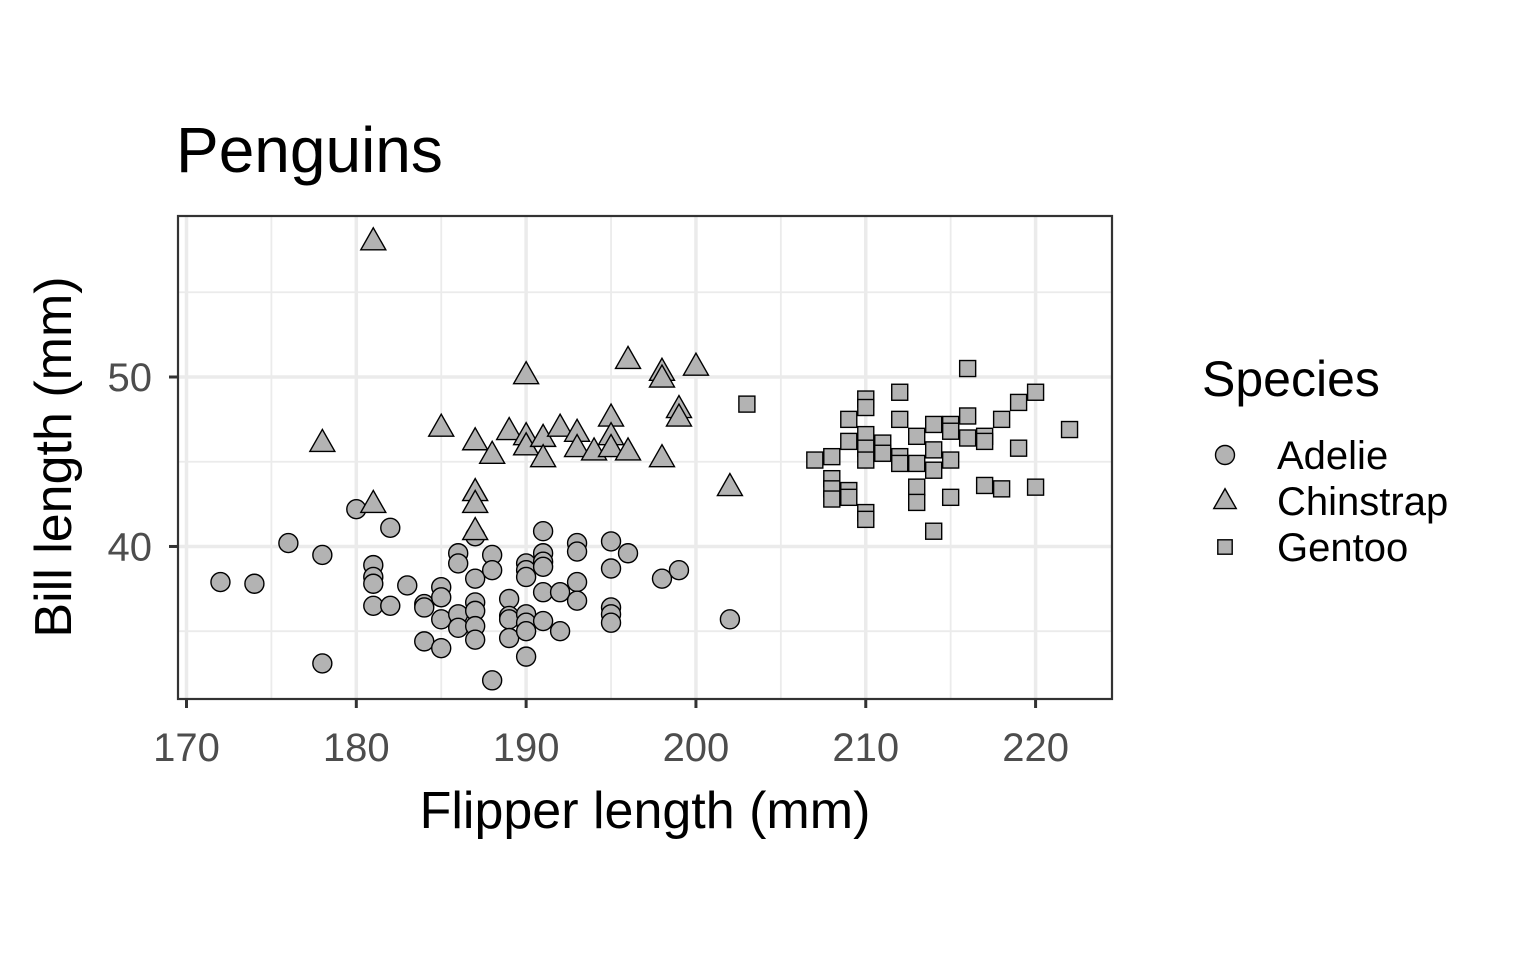 Image resolution: width=1536 pixels, height=960 pixels. I want to click on y-tick-label: 40, so click(130, 547).